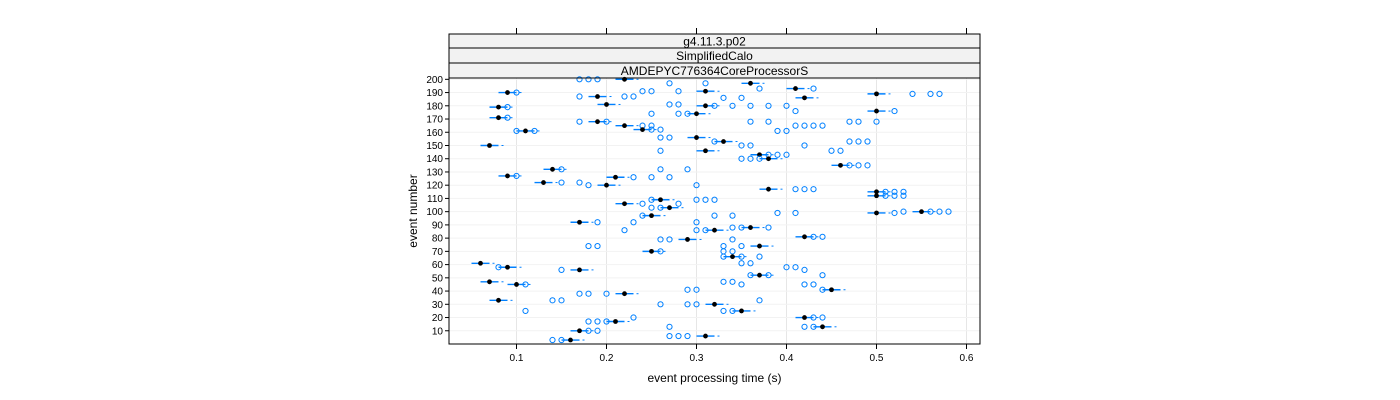 This screenshot has width=1400, height=400. I want to click on x-axis-title: event processing time (s), so click(714, 378).